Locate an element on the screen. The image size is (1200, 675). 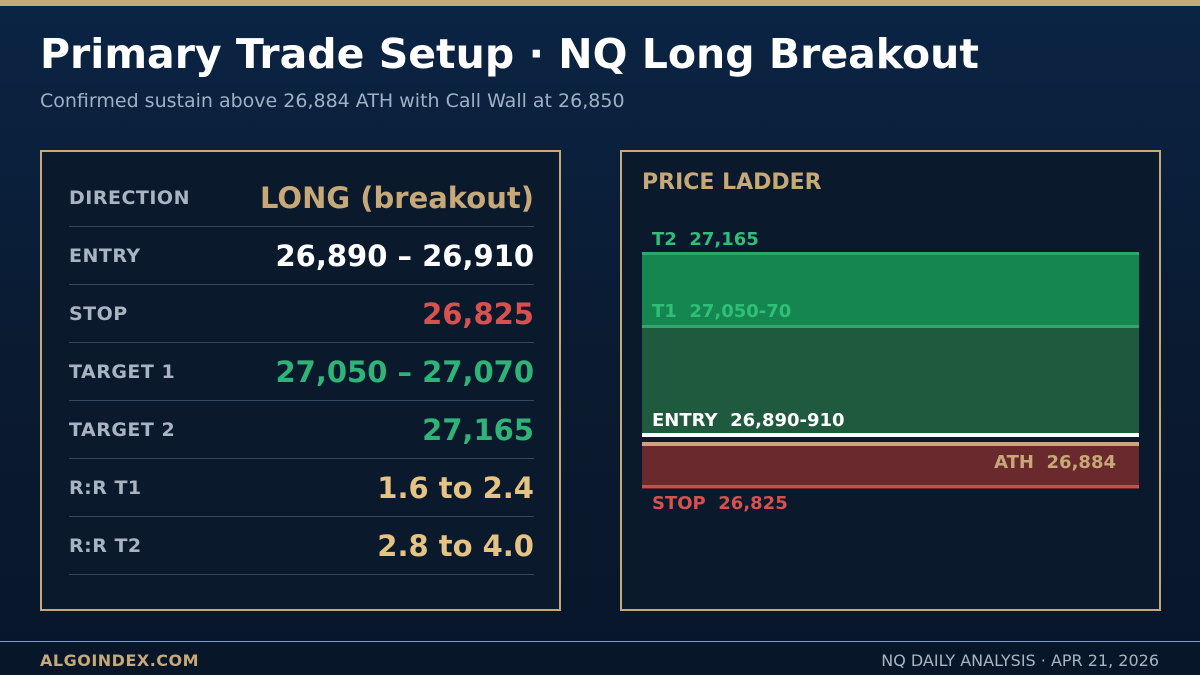
footer-brand: ALGOINDEX.COM is located at coordinates (120, 660).